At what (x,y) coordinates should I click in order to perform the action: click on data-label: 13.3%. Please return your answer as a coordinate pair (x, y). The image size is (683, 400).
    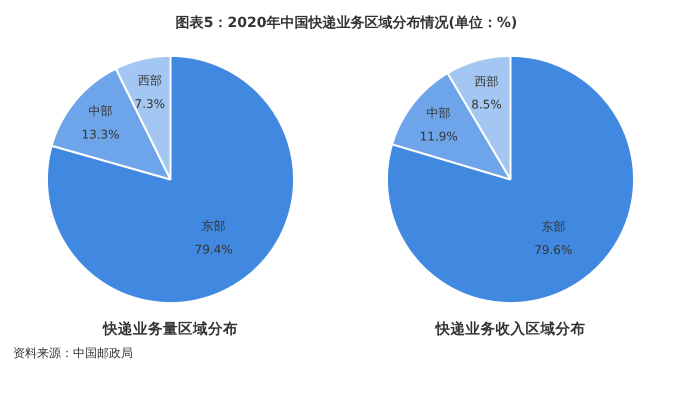
    Looking at the image, I should click on (100, 134).